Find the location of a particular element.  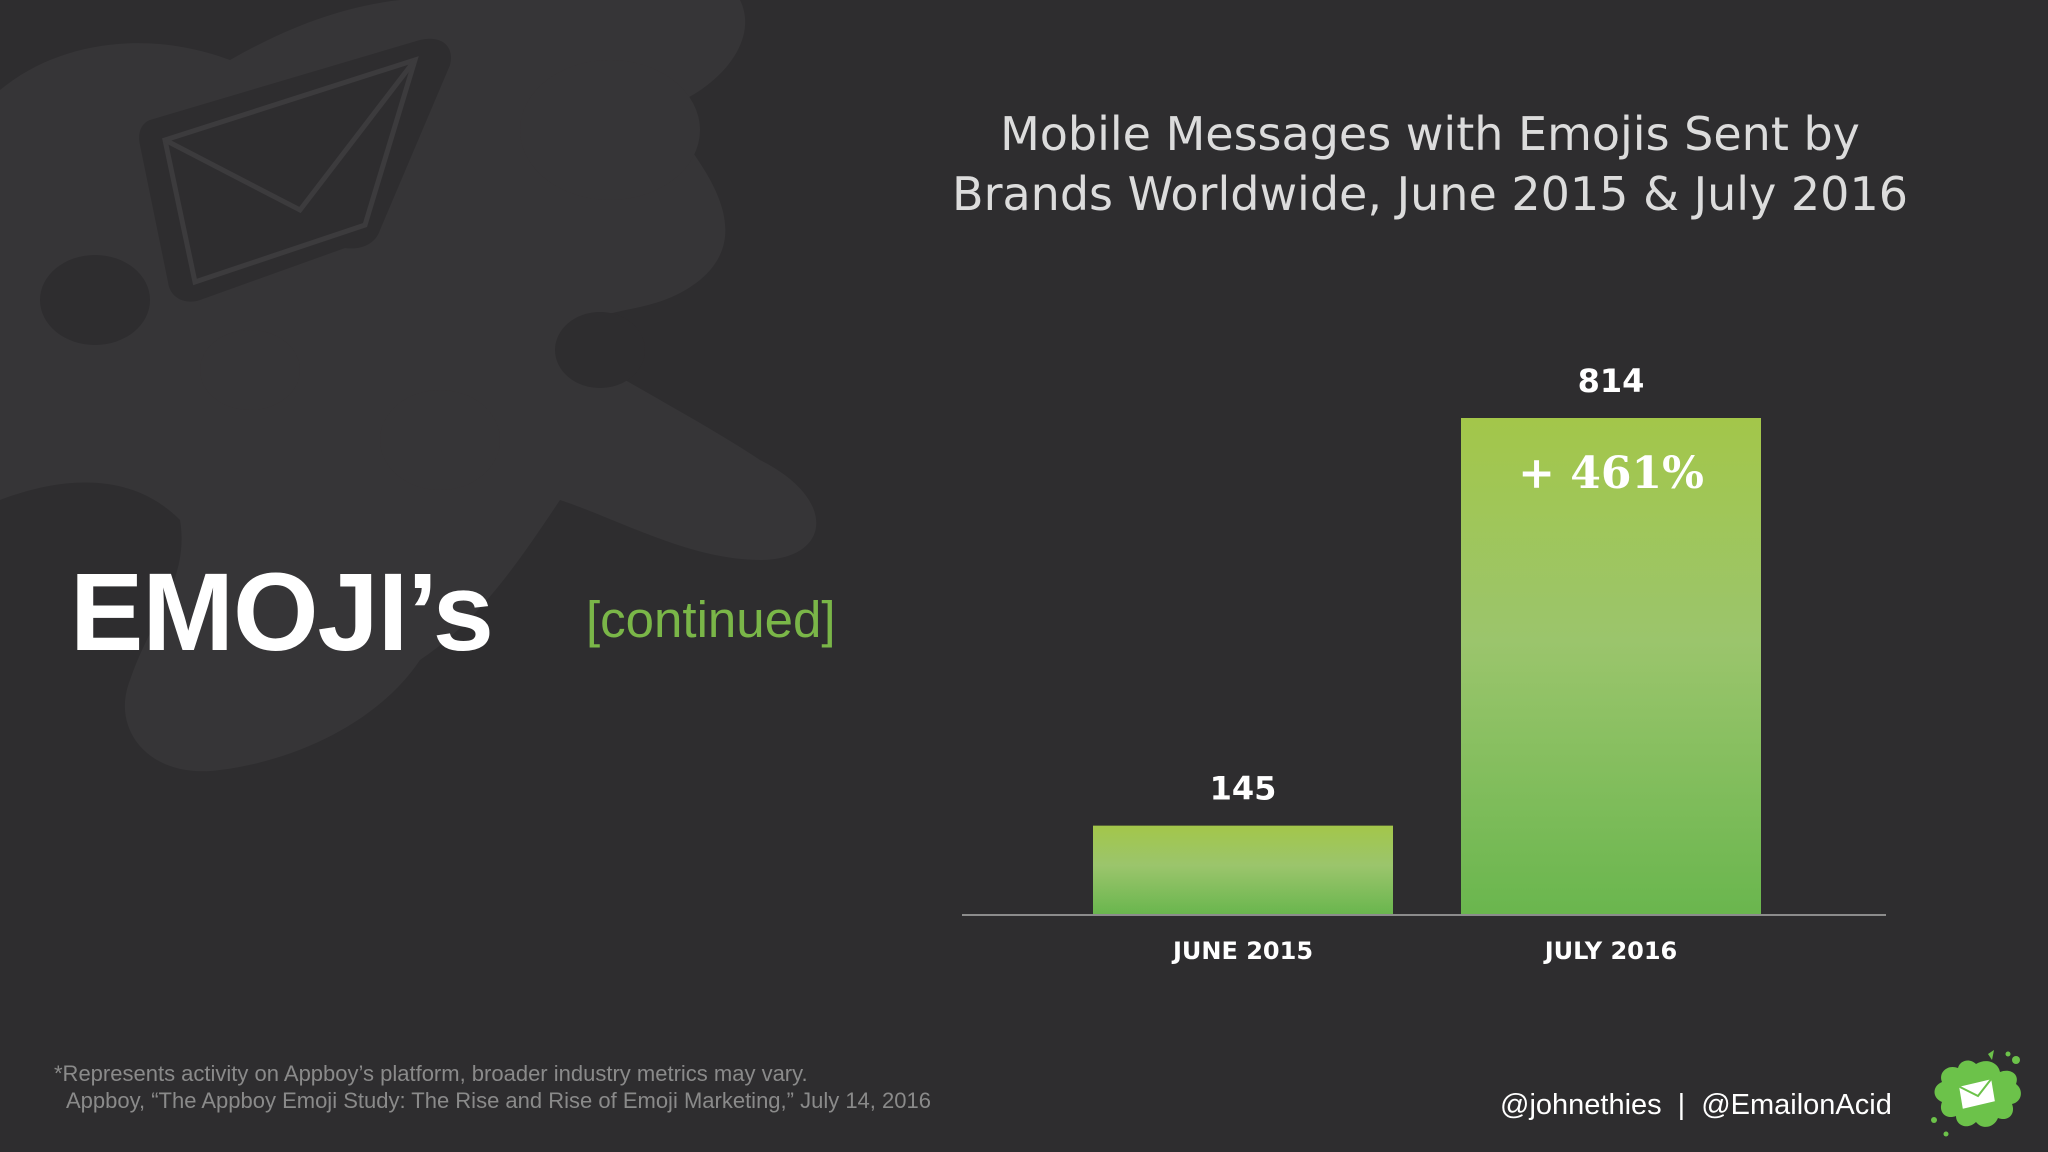

bar-value-label: 145 is located at coordinates (1243, 789).